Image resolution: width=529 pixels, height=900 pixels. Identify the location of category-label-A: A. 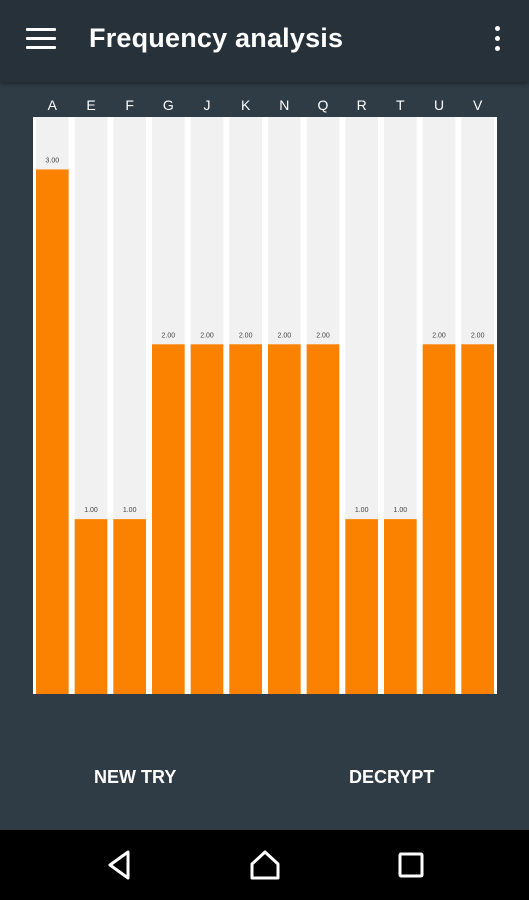
(53, 105).